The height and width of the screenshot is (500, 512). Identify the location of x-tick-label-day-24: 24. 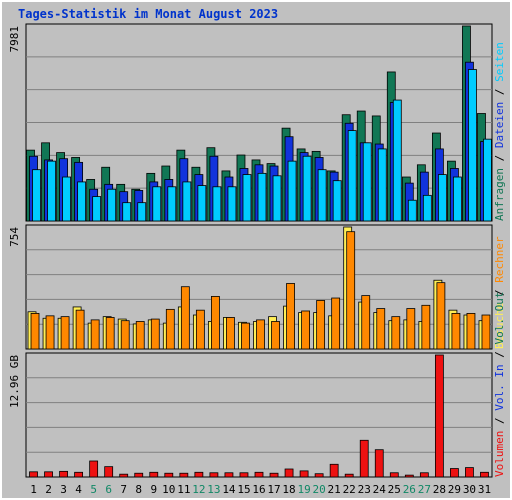
(380, 489).